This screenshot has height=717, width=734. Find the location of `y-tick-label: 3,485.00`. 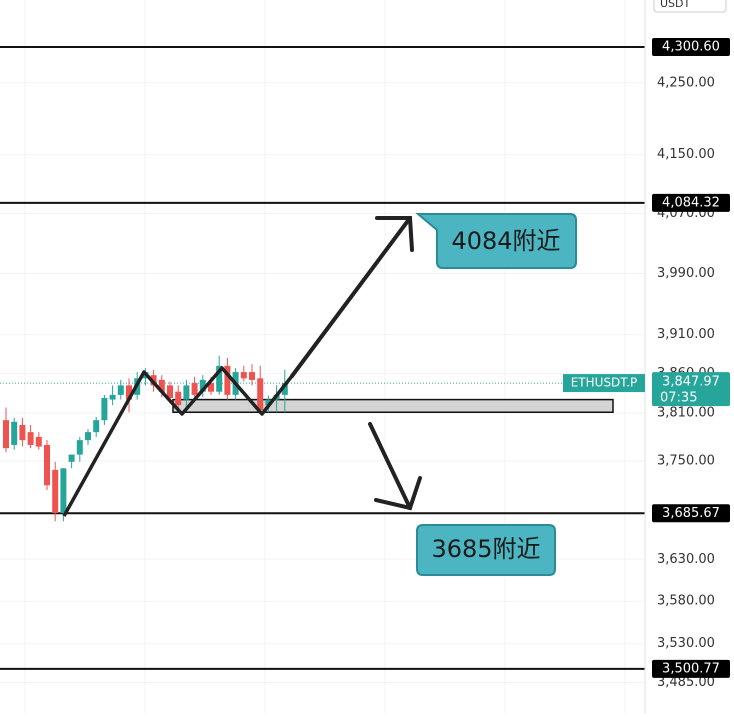

y-tick-label: 3,485.00 is located at coordinates (686, 682).